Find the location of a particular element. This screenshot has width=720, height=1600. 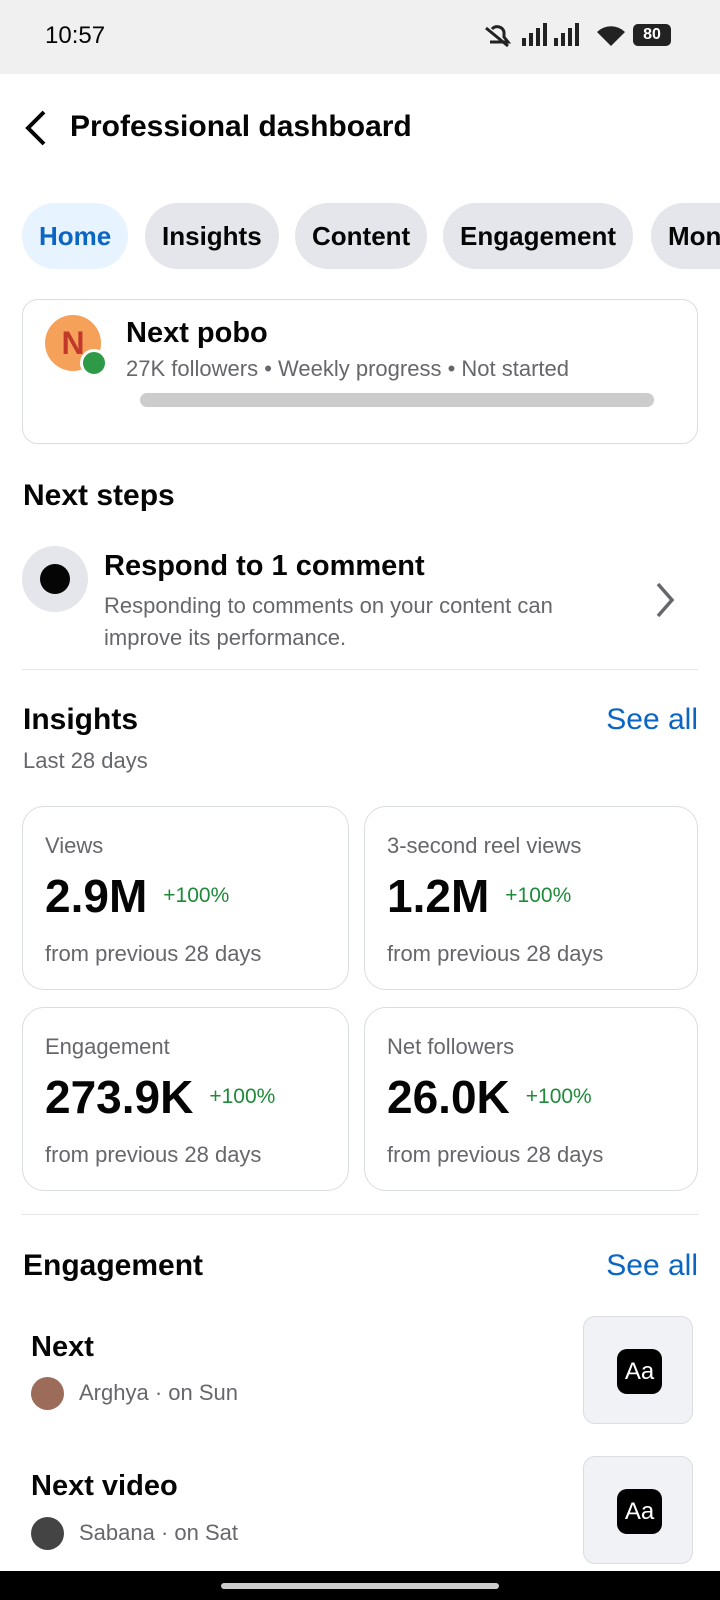

value-row: 2.9M +100% is located at coordinates (137, 896).